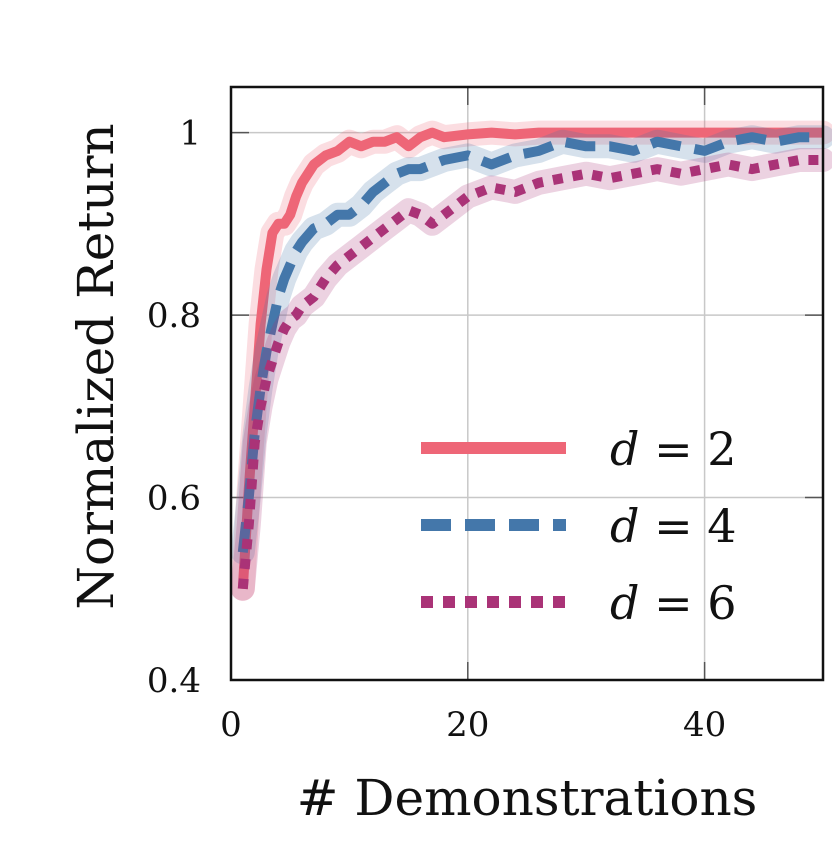  I want to click on y-tick-label: 0.6, so click(174, 499).